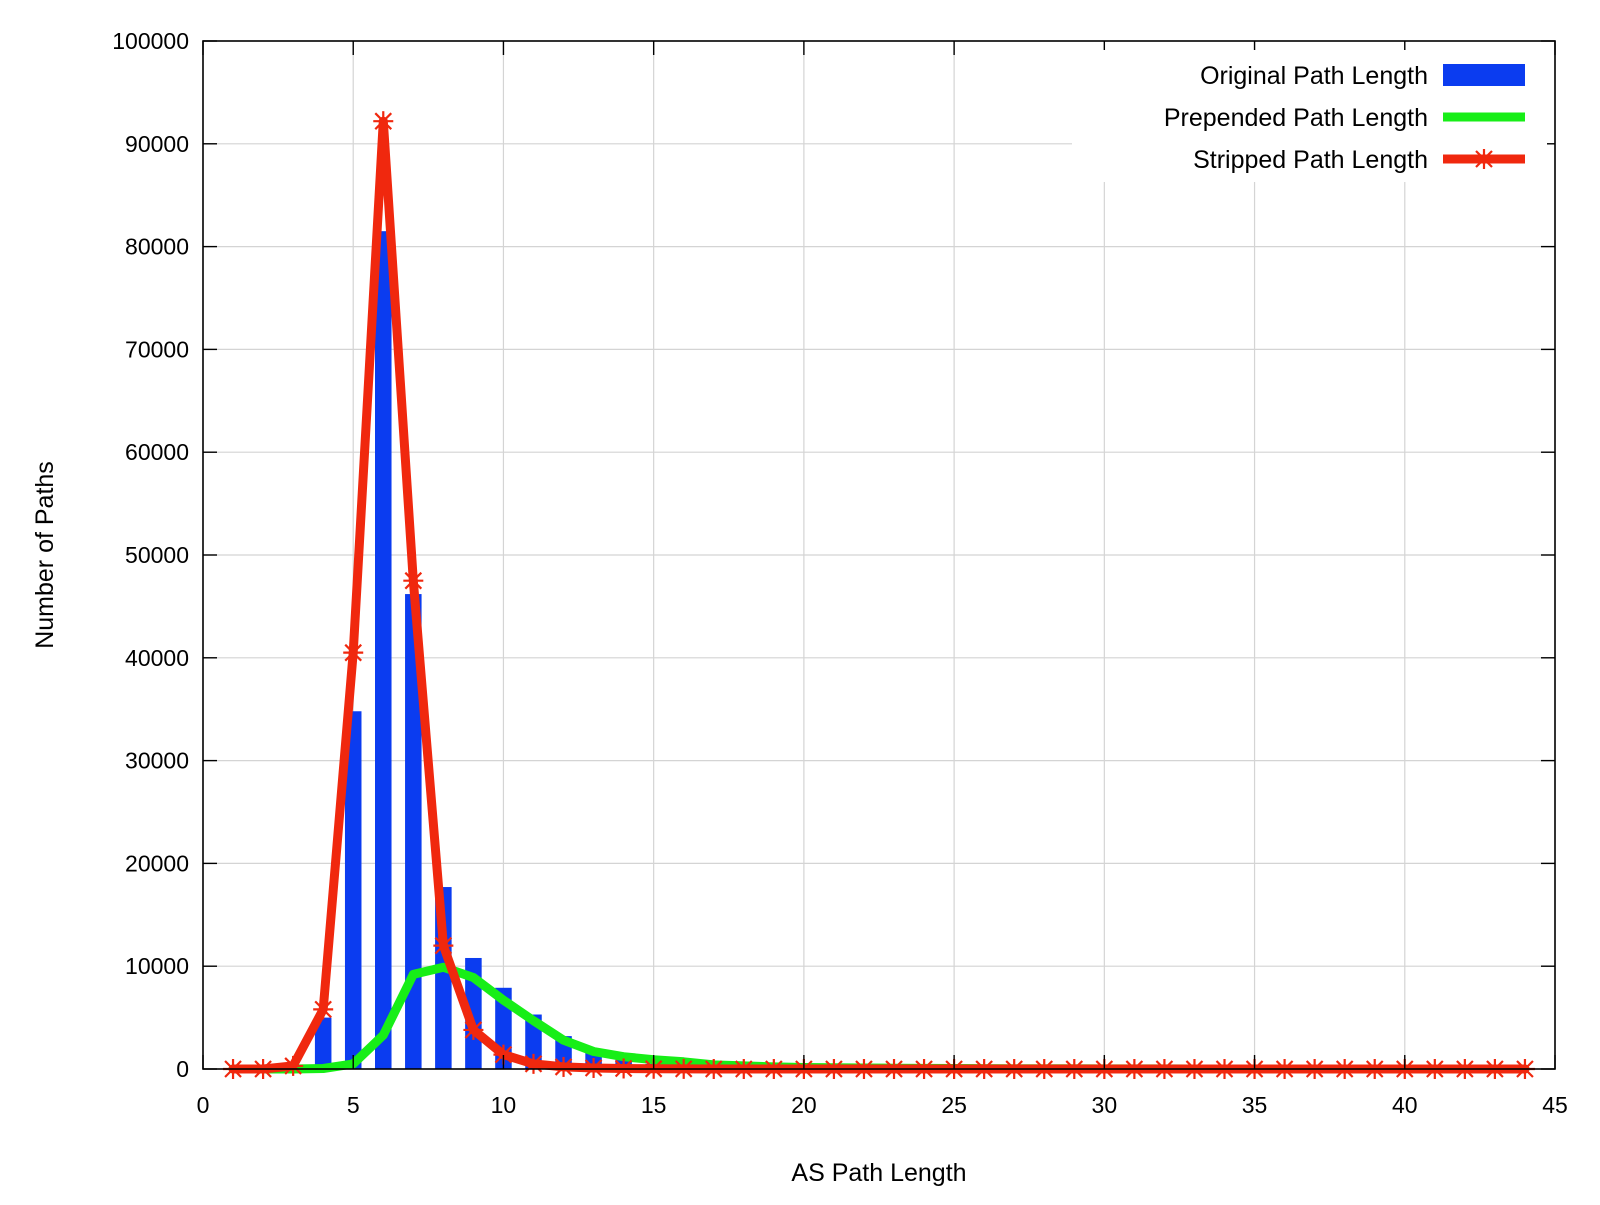  Describe the element at coordinates (157, 452) in the screenshot. I see `y-tick-label: 60000` at that location.